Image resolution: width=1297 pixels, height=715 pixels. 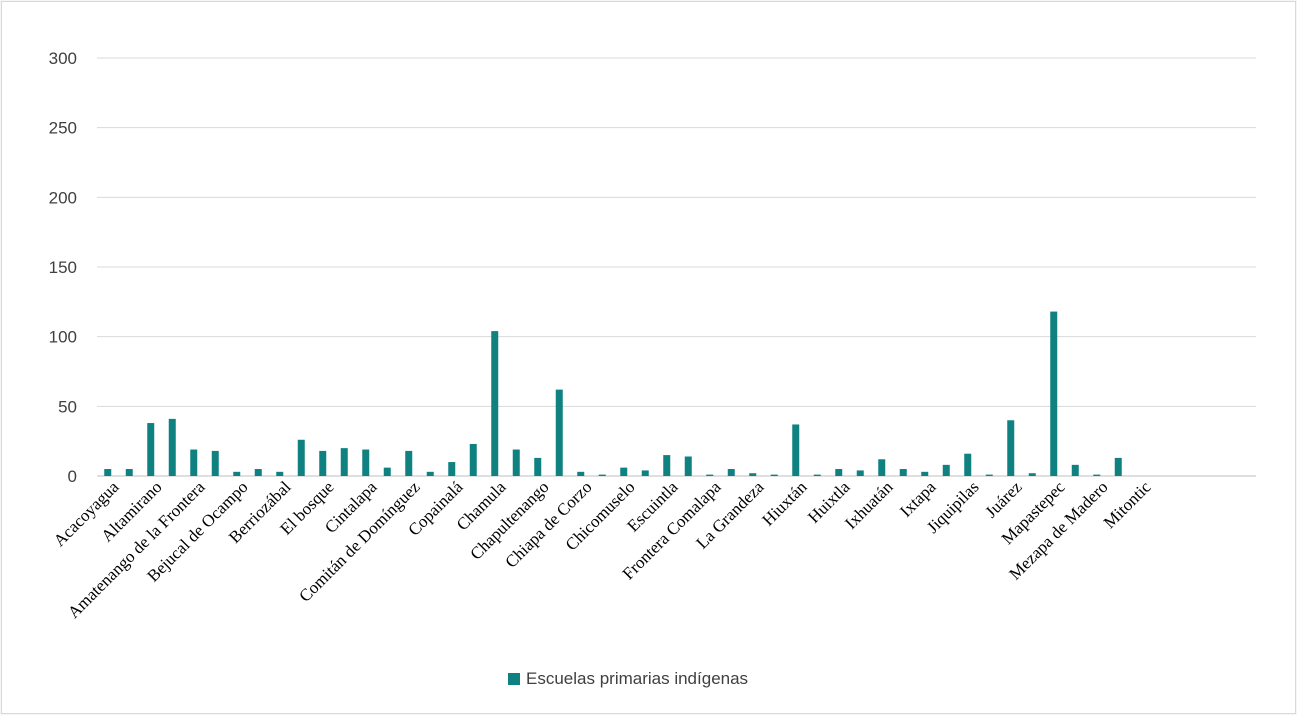 What do you see at coordinates (72, 476) in the screenshot?
I see `y-tick-label: 0` at bounding box center [72, 476].